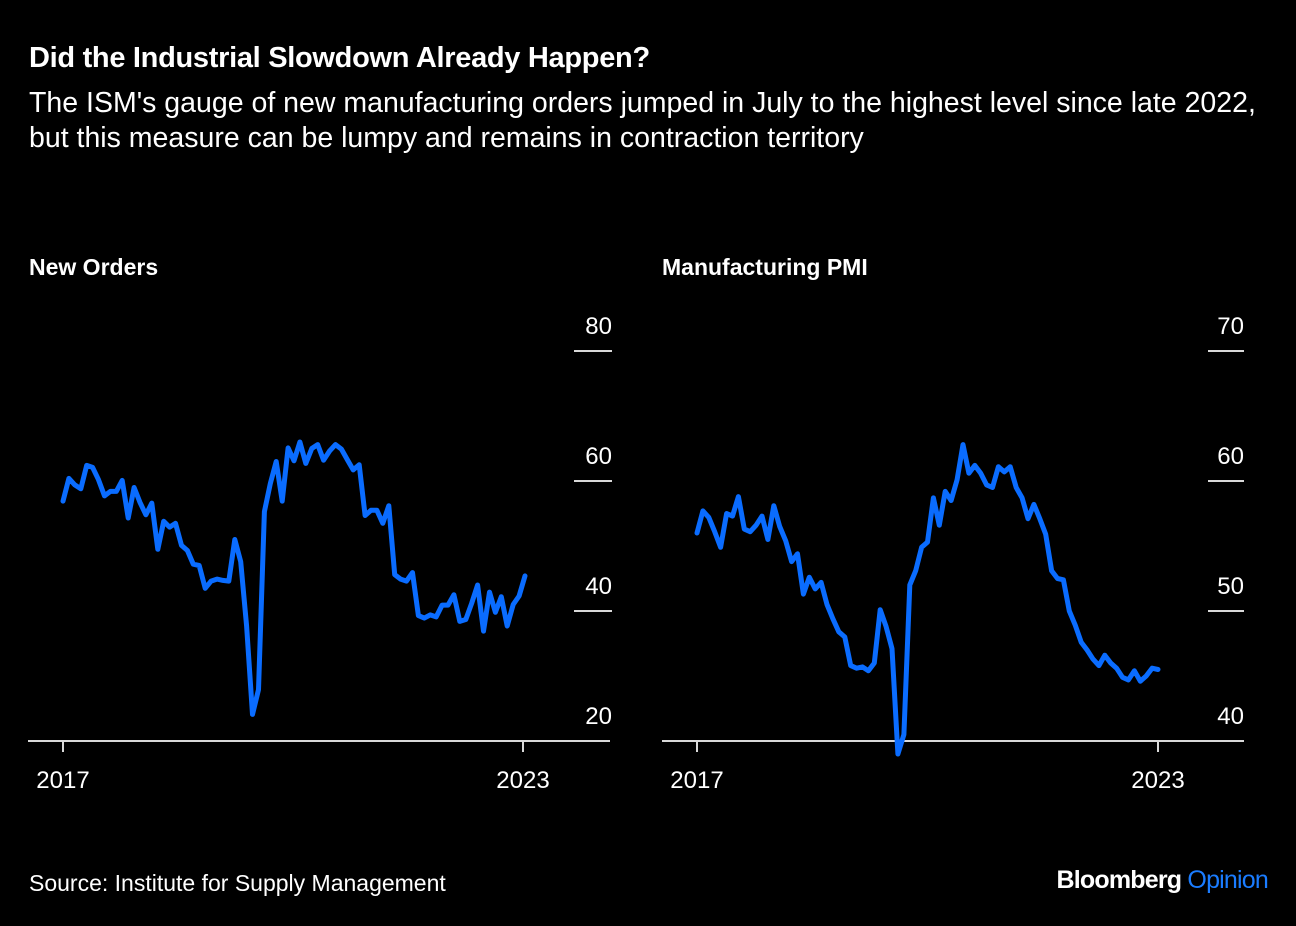 The image size is (1296, 926). Describe the element at coordinates (1119, 880) in the screenshot. I see `brand-main: Bloomberg` at that location.